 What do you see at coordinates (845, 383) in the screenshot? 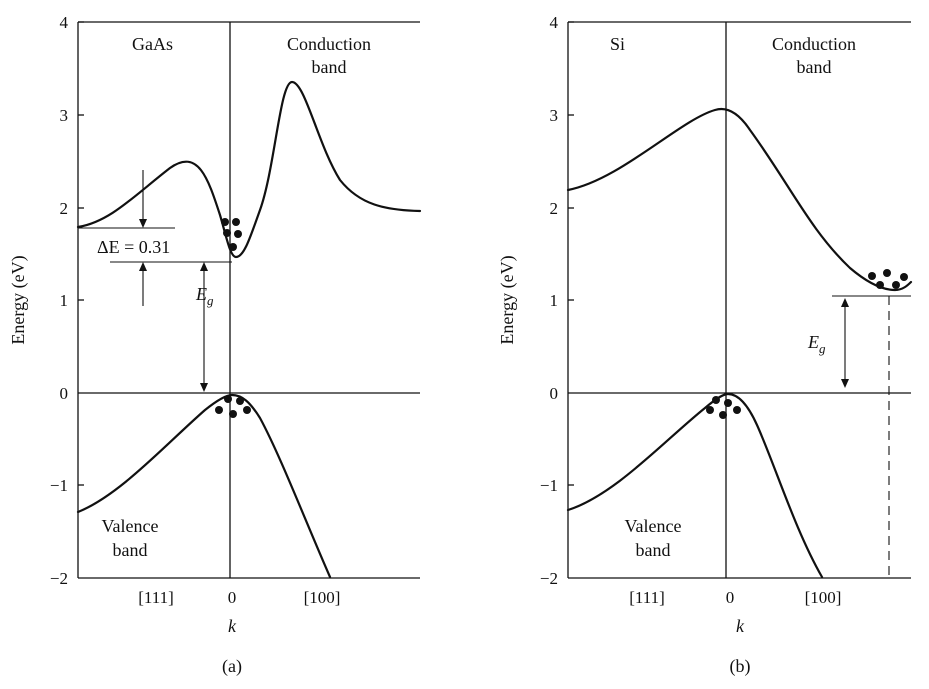
I see `panel-b-eg-arrowhead-down` at bounding box center [845, 383].